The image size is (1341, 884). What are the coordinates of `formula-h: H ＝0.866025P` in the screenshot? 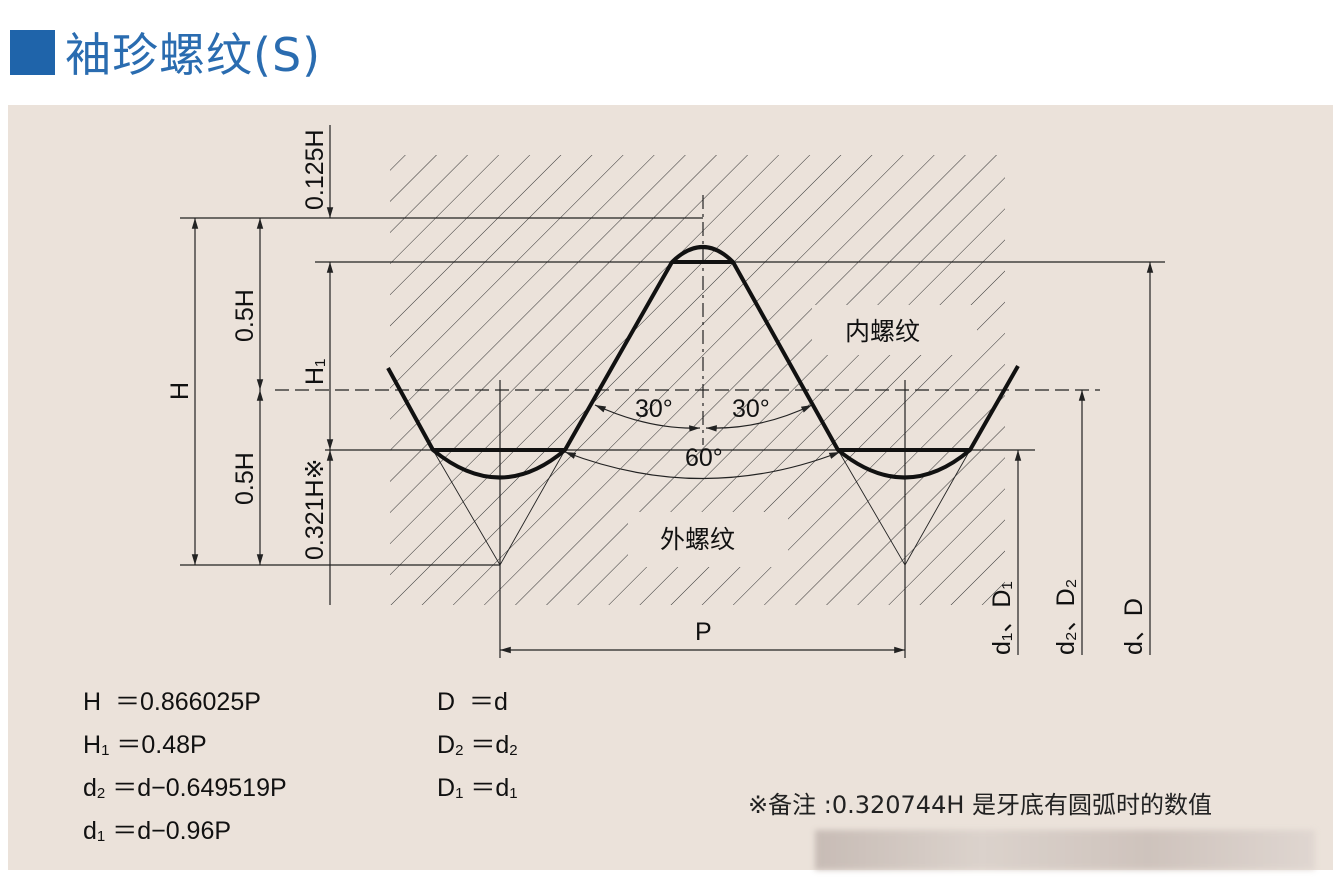 It's located at (172, 702).